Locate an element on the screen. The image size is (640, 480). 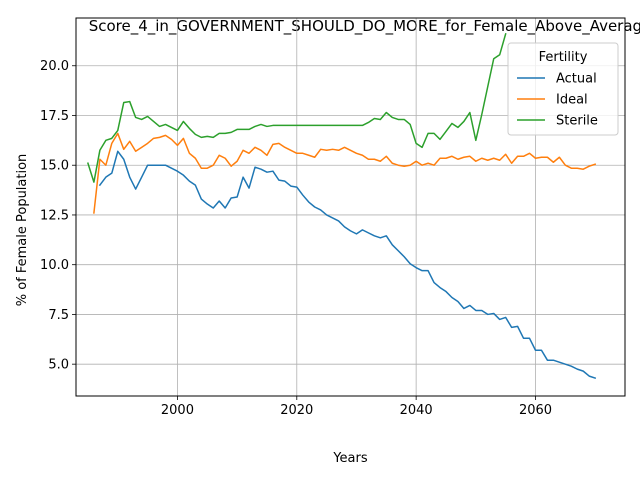
legend: Fertility Actual Ideal Sterile is located at coordinates (563, 89).